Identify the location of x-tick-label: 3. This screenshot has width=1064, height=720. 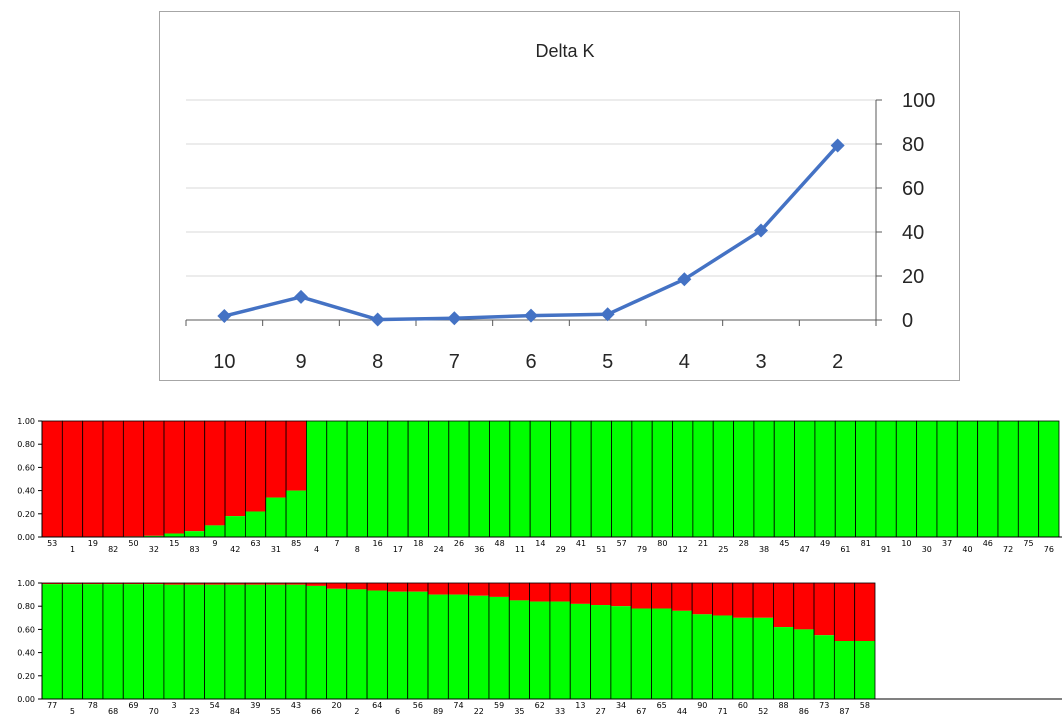
(760, 362).